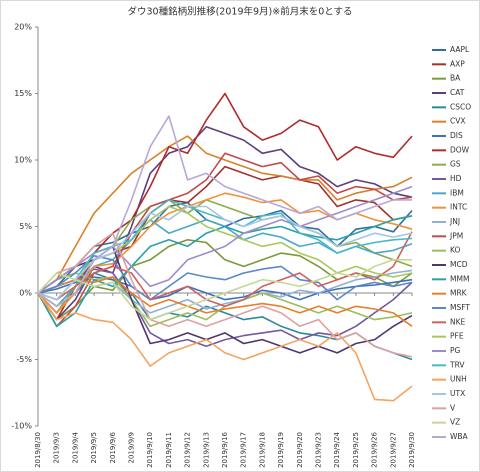  What do you see at coordinates (240, 12) in the screenshot?
I see `chart-title: ダウ30種銘柄別推移(2019年9月)※前月末を0とする` at bounding box center [240, 12].